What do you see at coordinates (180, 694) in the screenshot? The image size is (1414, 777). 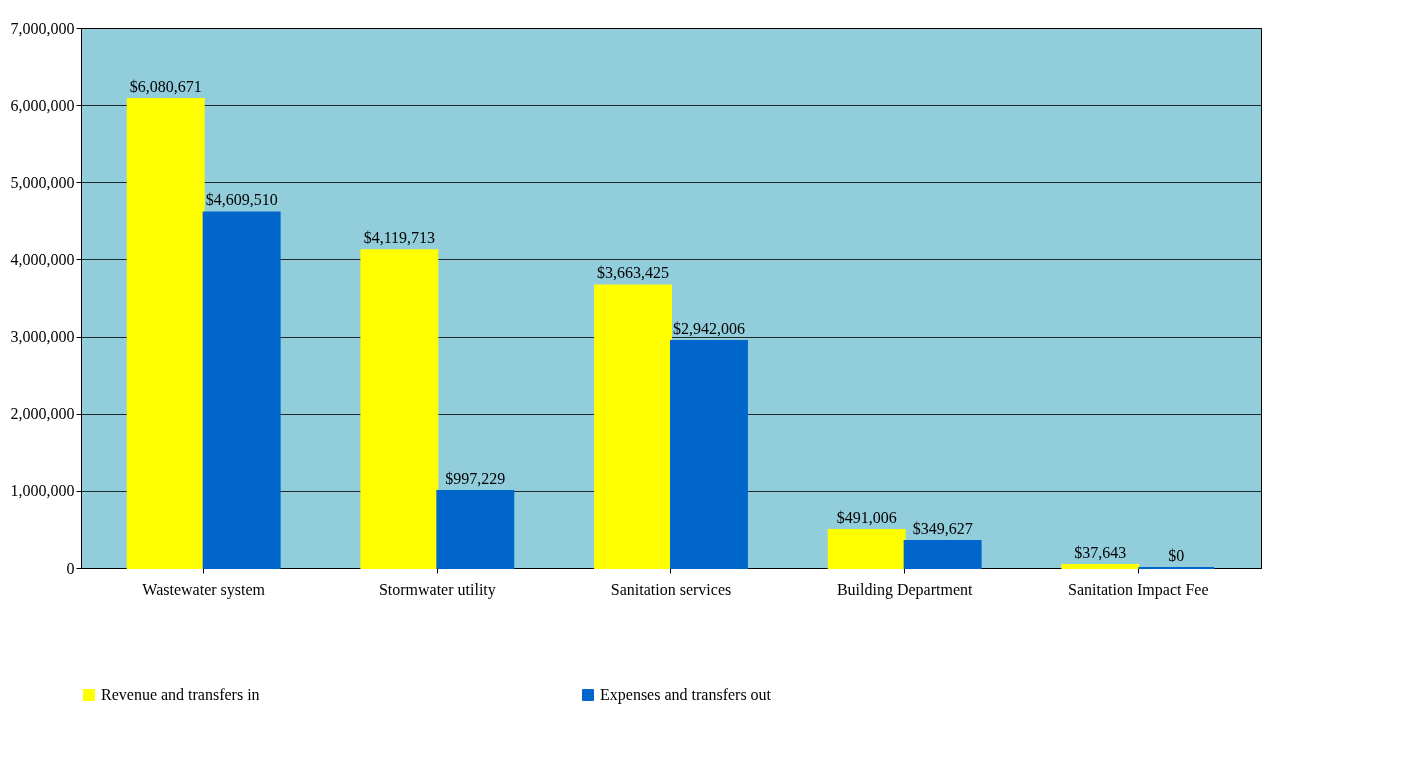 I see `legend-label: Revenue and transfers in` at bounding box center [180, 694].